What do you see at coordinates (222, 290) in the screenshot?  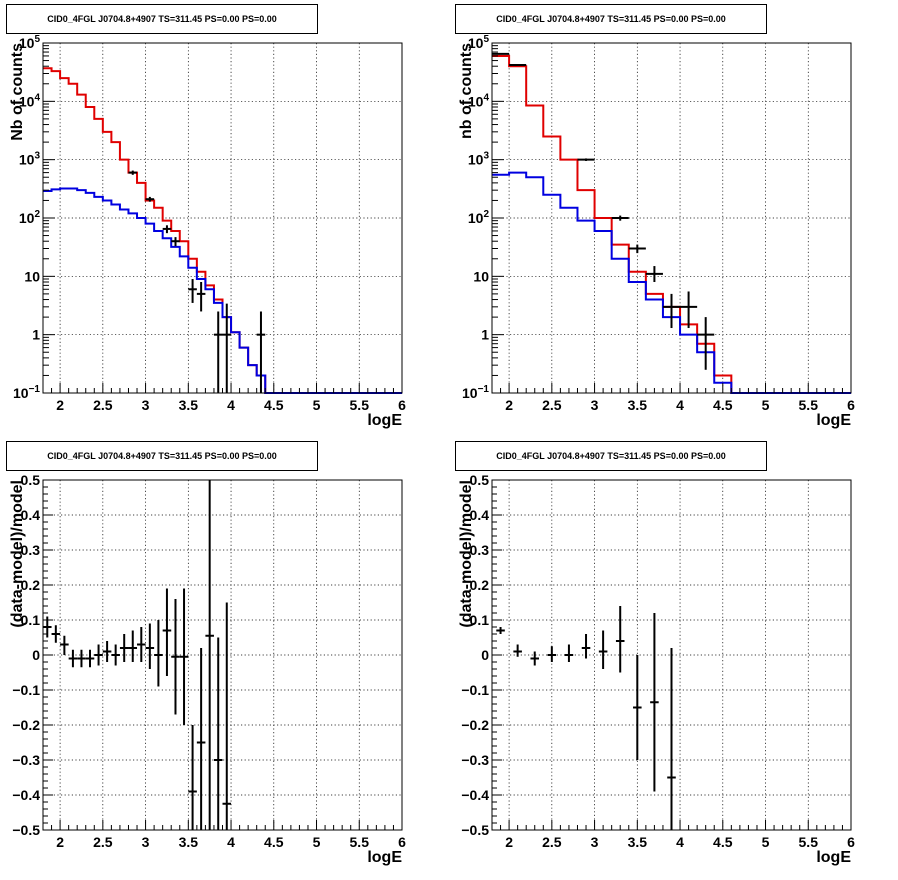 I see `series-1-step-line` at bounding box center [222, 290].